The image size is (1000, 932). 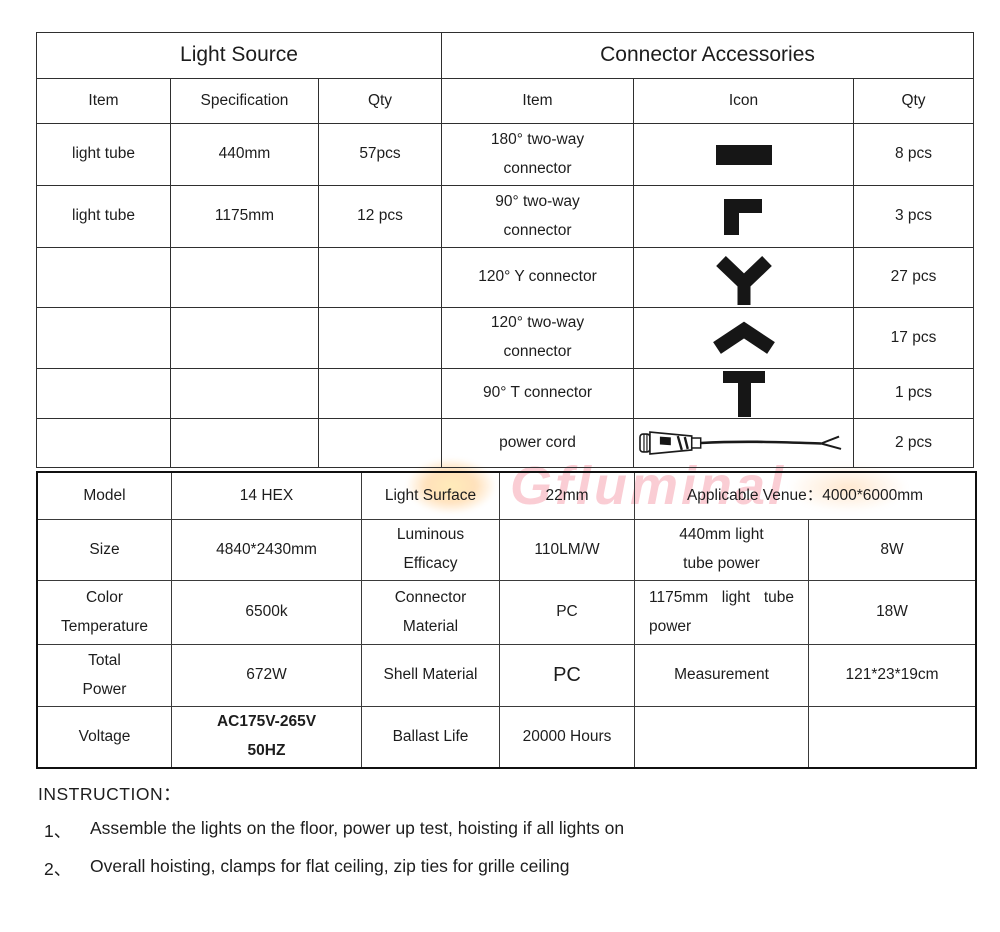 I want to click on spec-value-voltage: AC175V-265V 50HZ, so click(x=267, y=737).